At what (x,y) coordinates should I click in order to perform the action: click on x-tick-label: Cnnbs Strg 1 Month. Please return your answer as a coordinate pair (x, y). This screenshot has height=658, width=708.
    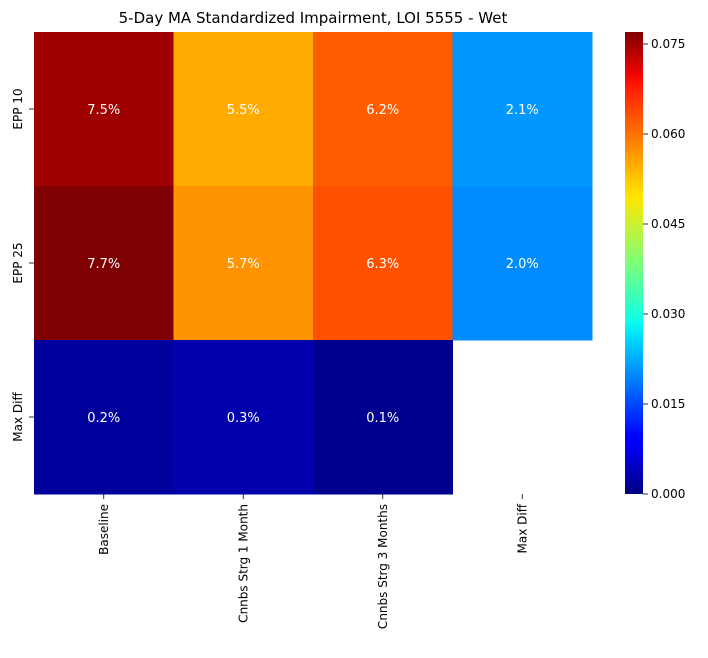
    Looking at the image, I should click on (243, 563).